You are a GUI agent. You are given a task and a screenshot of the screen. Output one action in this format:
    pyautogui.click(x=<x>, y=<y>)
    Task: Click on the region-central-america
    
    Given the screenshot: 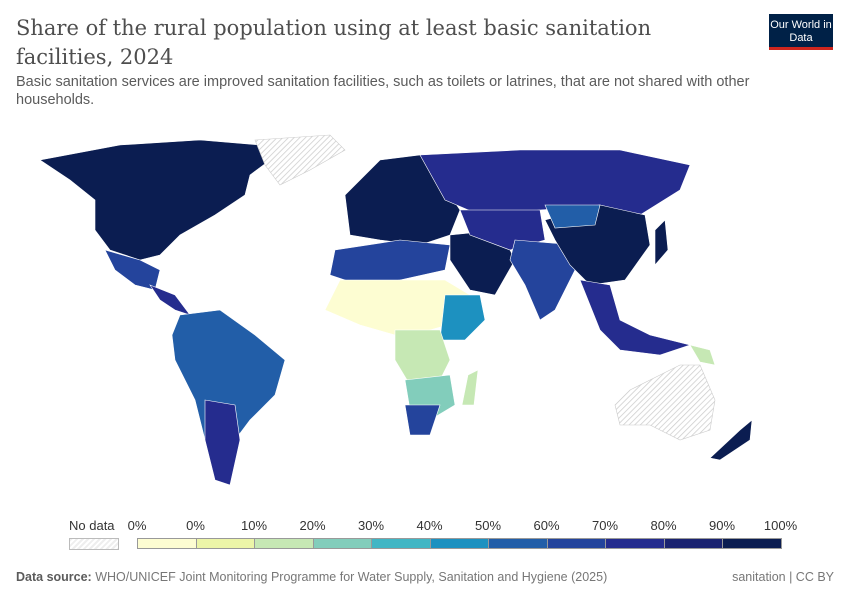 What is the action you would take?
    pyautogui.click(x=170, y=300)
    